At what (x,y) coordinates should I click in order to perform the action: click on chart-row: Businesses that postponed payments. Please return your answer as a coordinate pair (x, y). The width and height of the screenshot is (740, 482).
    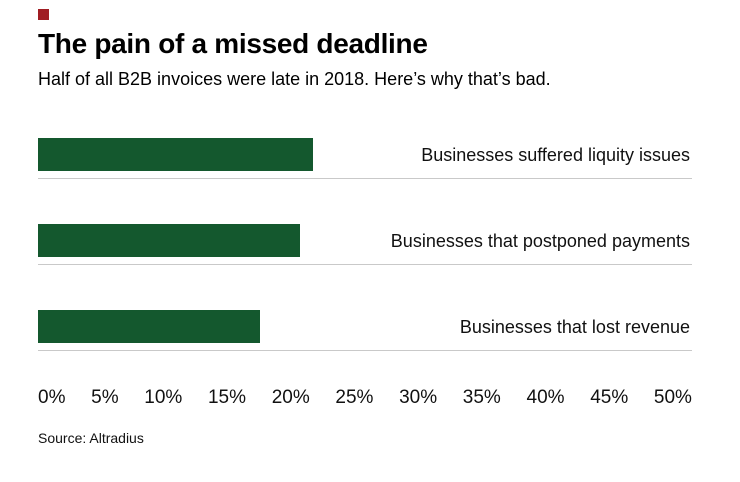
    Looking at the image, I should click on (365, 245).